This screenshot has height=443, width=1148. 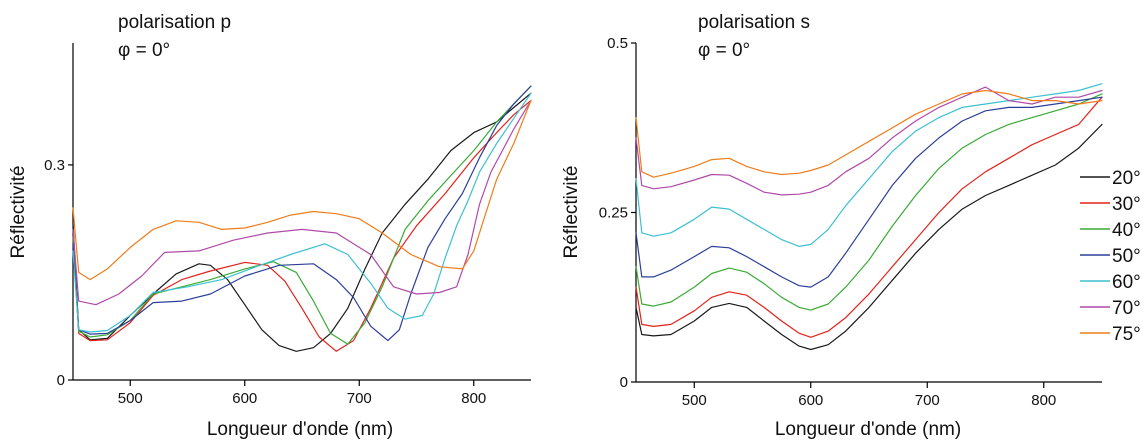 What do you see at coordinates (1126, 308) in the screenshot?
I see `legend-label: 70°` at bounding box center [1126, 308].